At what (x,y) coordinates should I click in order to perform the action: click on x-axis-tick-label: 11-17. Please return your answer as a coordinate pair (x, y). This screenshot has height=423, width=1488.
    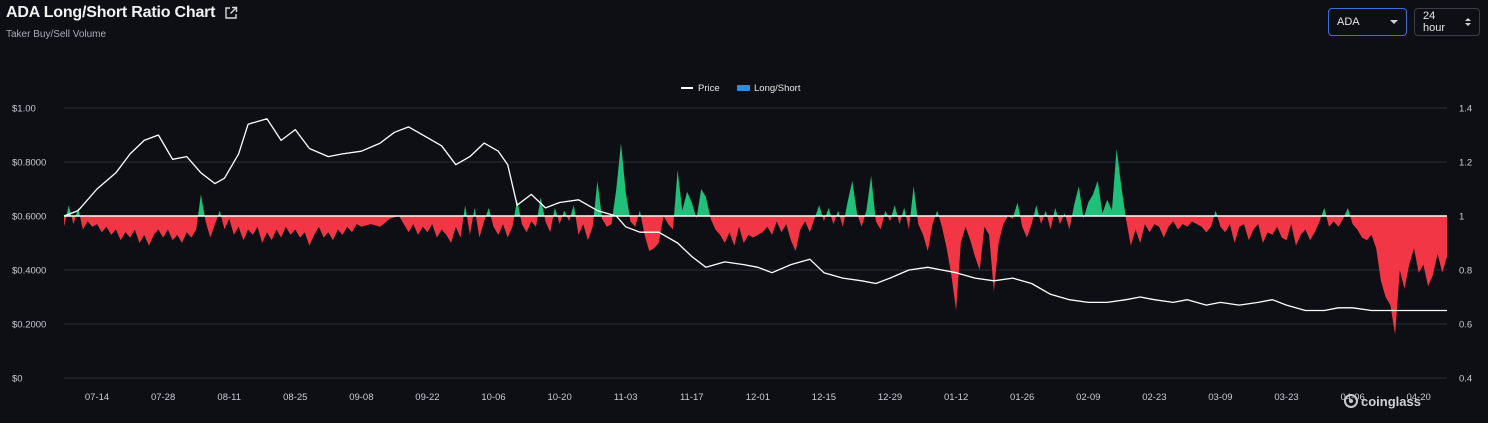
    Looking at the image, I should click on (692, 397).